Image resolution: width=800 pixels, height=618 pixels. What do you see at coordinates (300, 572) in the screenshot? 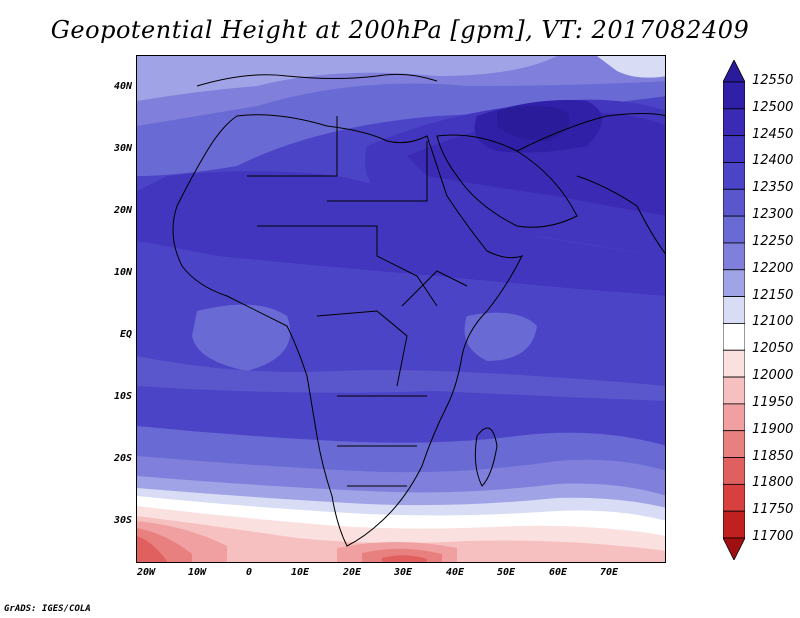
I see `lon-label: 10E` at bounding box center [300, 572].